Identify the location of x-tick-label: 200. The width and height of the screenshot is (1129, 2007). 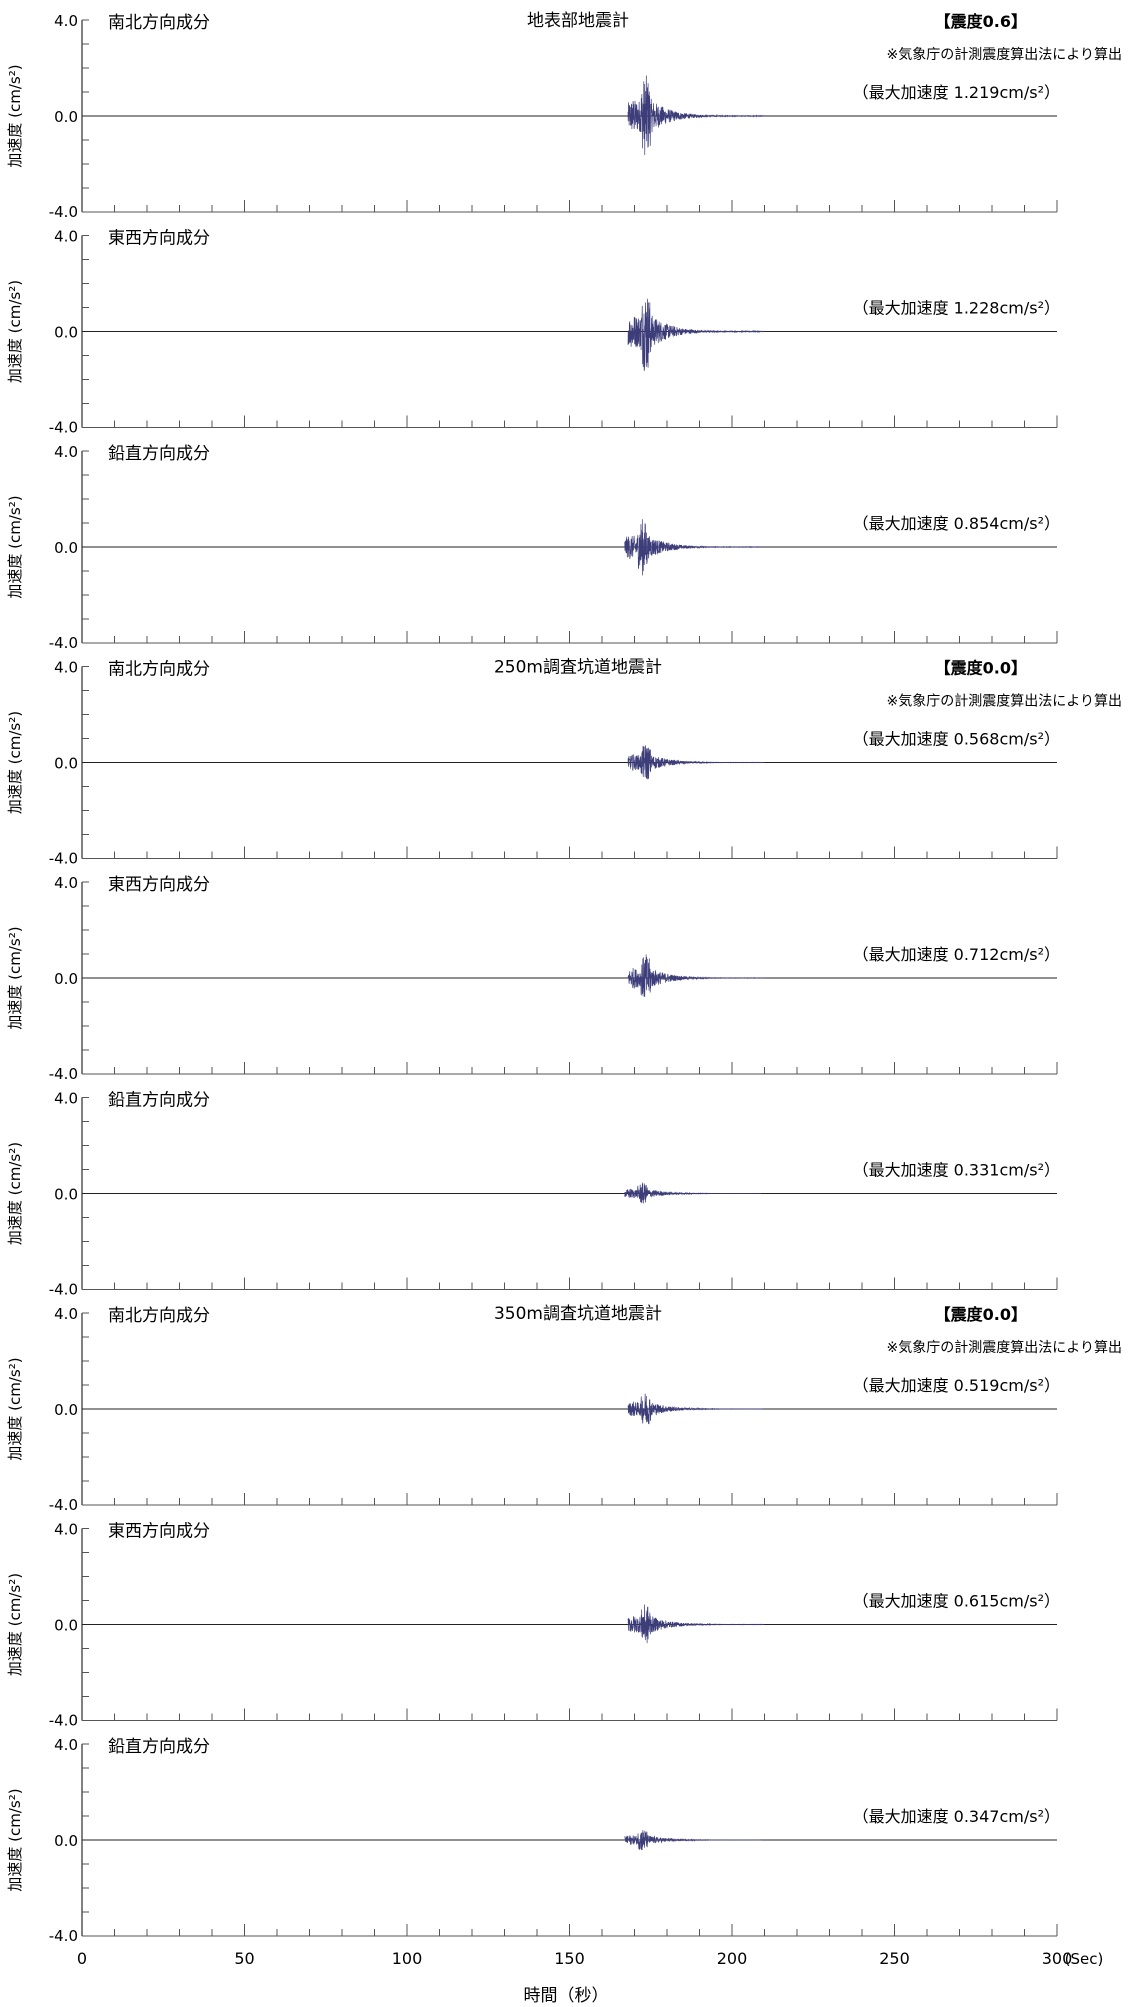
(732, 1958).